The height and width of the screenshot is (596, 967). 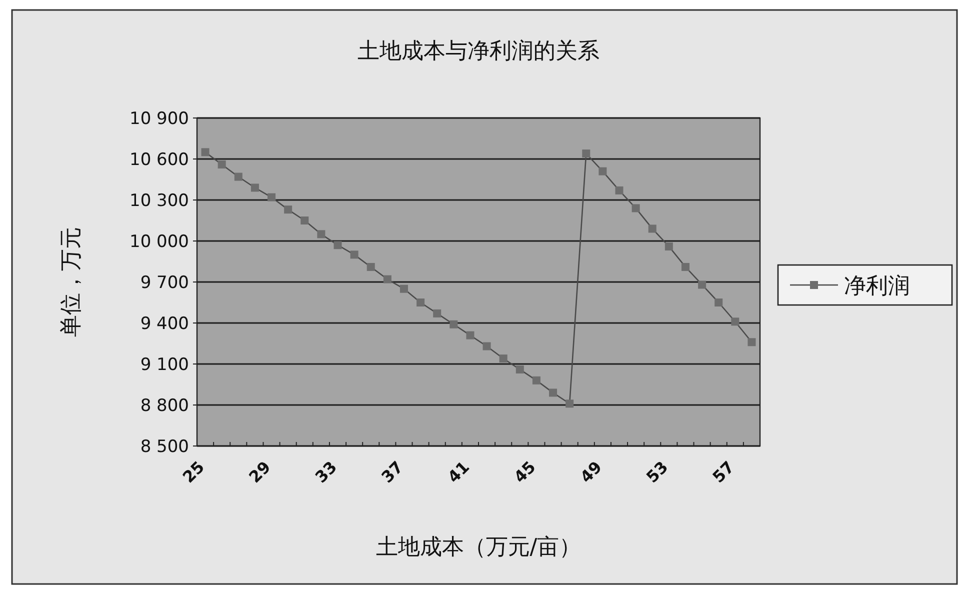 What do you see at coordinates (71, 282) in the screenshot?
I see `y-axis-title: 单位，万元` at bounding box center [71, 282].